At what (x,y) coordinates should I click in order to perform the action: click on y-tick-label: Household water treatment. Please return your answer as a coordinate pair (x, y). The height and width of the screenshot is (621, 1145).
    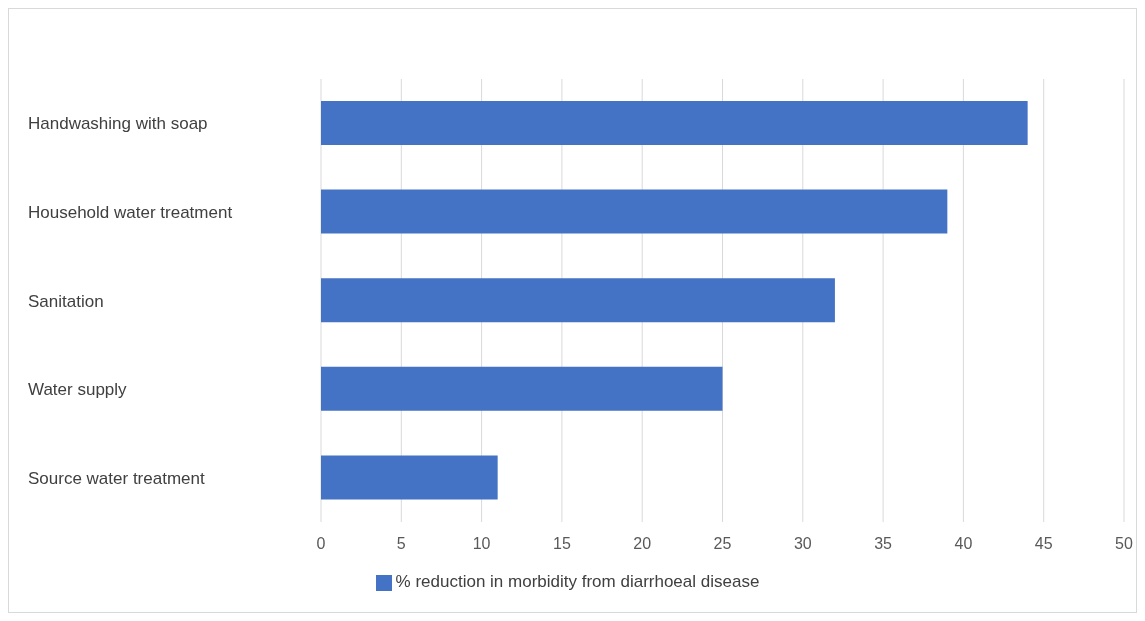
    Looking at the image, I should click on (130, 212).